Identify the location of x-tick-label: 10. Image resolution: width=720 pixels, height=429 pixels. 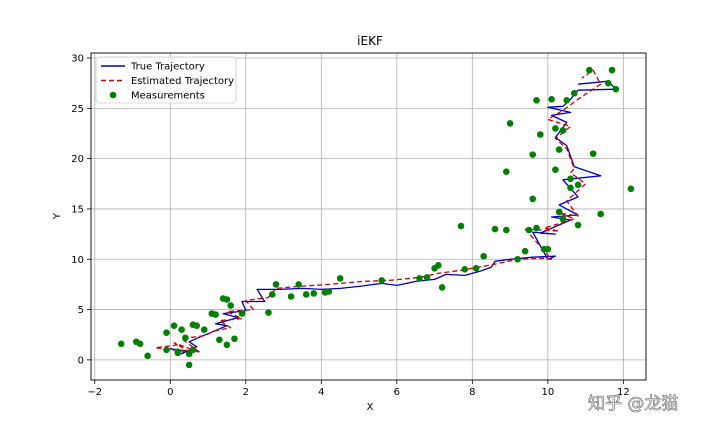
(547, 392).